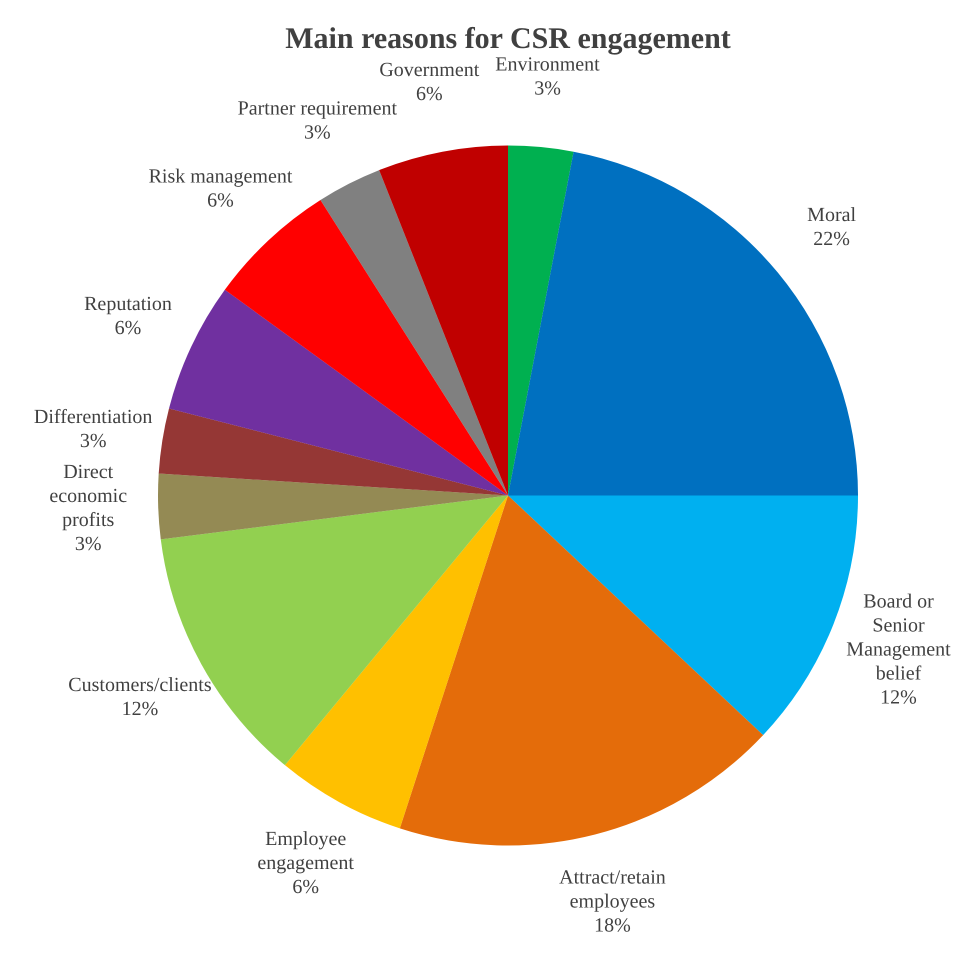 This screenshot has height=965, width=976. I want to click on slice-label: Direct economic profits, so click(88, 495).